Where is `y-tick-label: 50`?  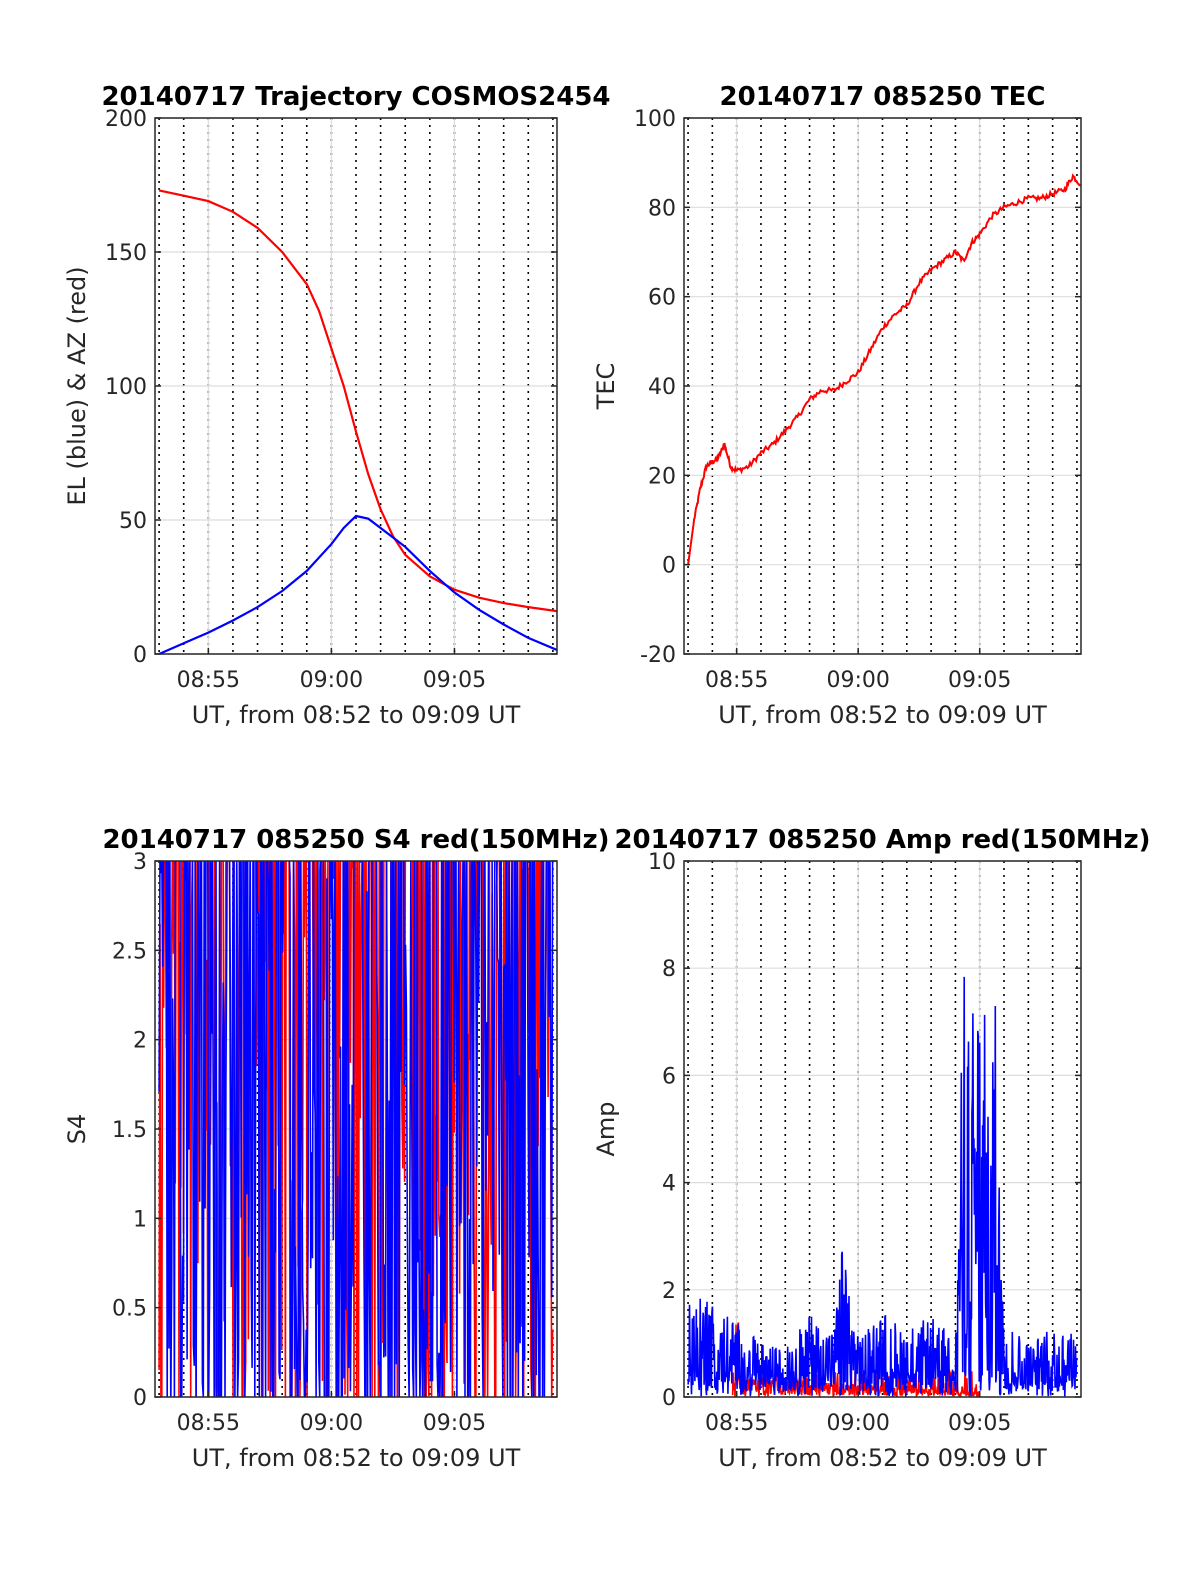 y-tick-label: 50 is located at coordinates (133, 521).